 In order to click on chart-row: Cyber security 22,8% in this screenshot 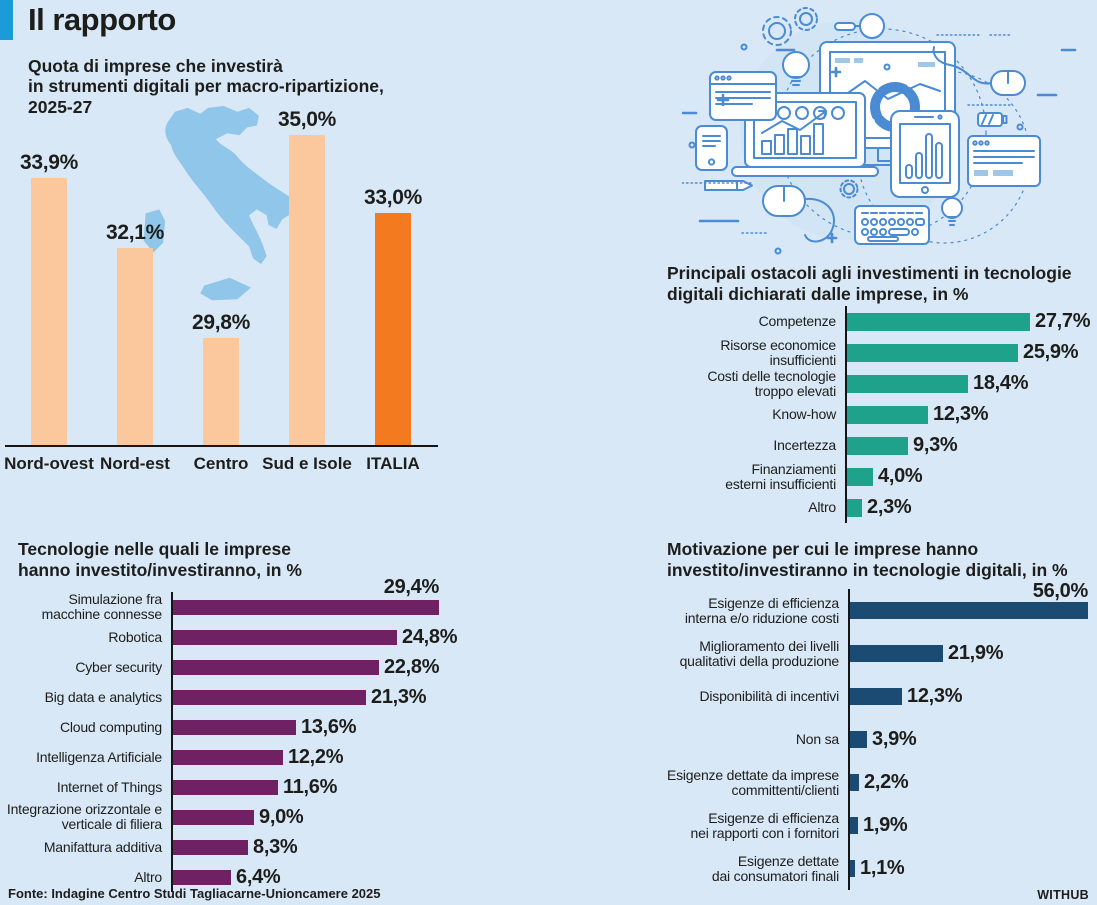, I will do `click(238, 667)`.